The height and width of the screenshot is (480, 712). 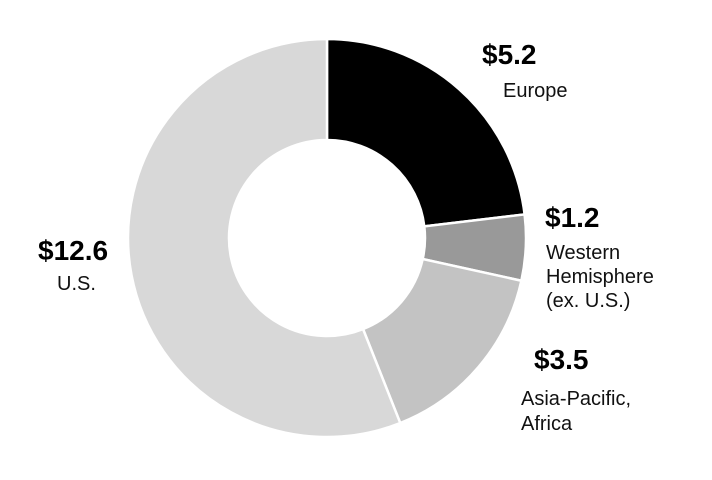 What do you see at coordinates (583, 253) in the screenshot?
I see `western-hemisphere-label-line: Western` at bounding box center [583, 253].